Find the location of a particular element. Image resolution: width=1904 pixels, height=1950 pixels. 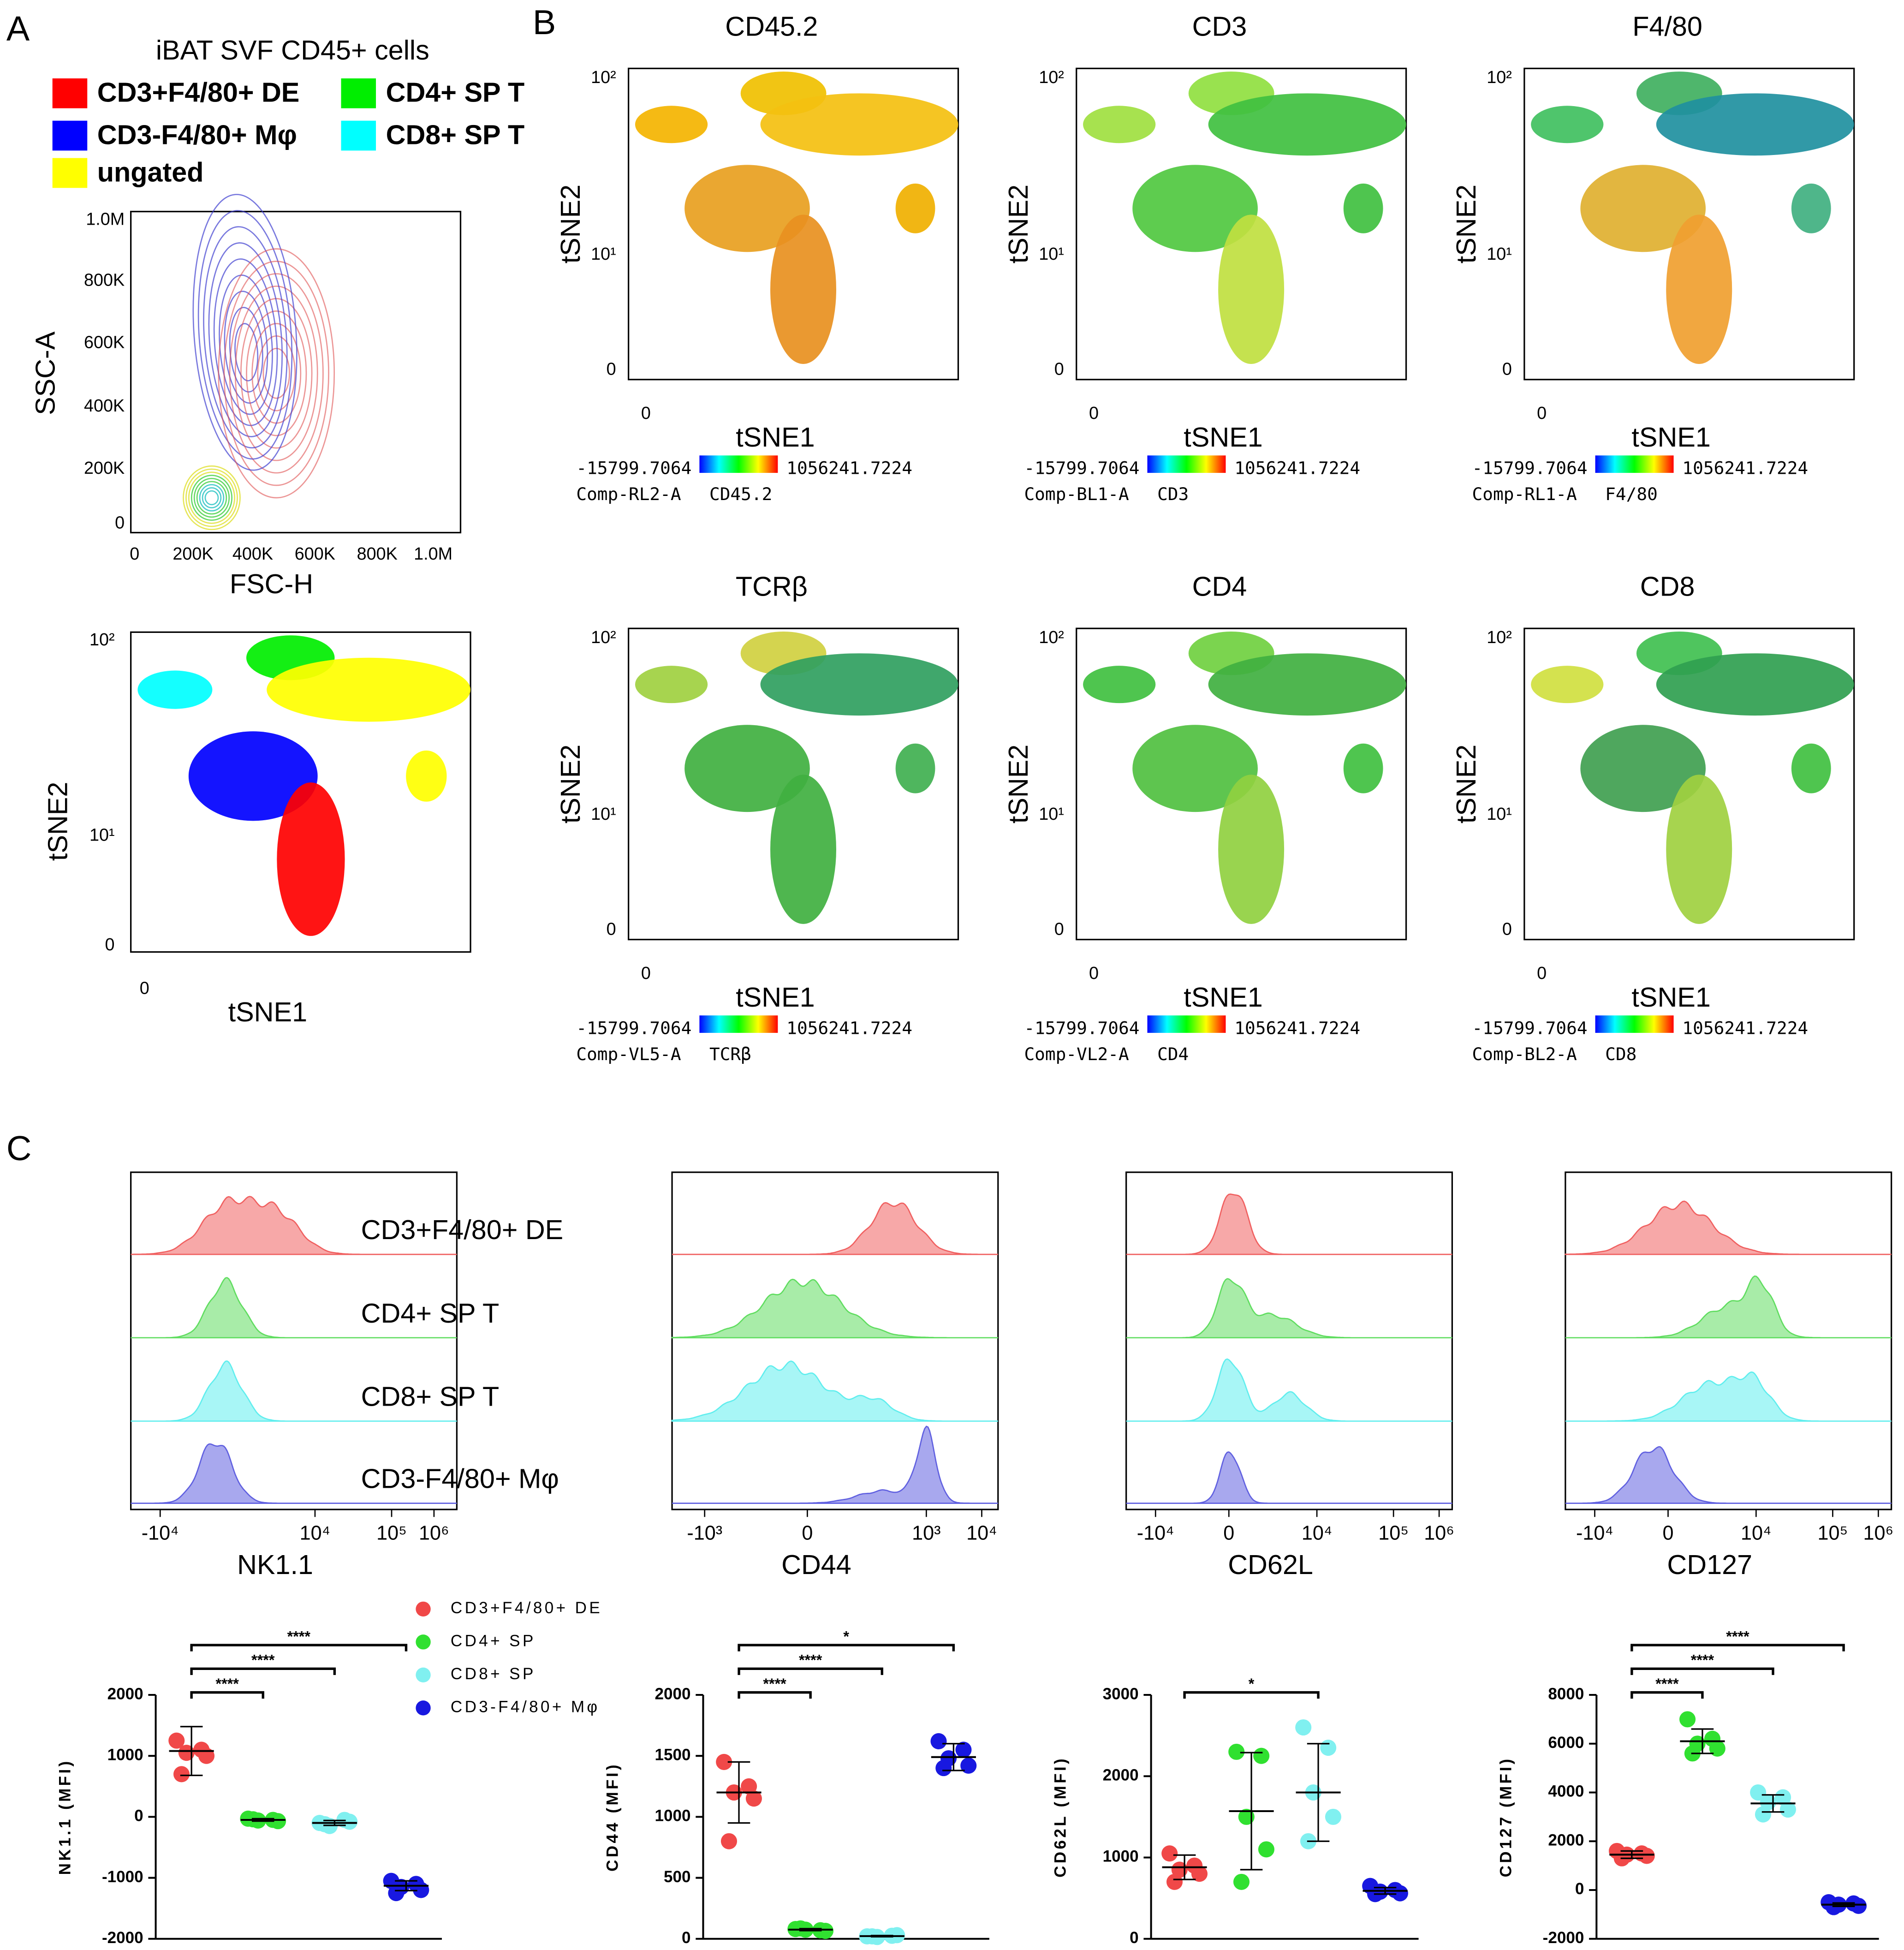

legend-label: ungated is located at coordinates (150, 171).